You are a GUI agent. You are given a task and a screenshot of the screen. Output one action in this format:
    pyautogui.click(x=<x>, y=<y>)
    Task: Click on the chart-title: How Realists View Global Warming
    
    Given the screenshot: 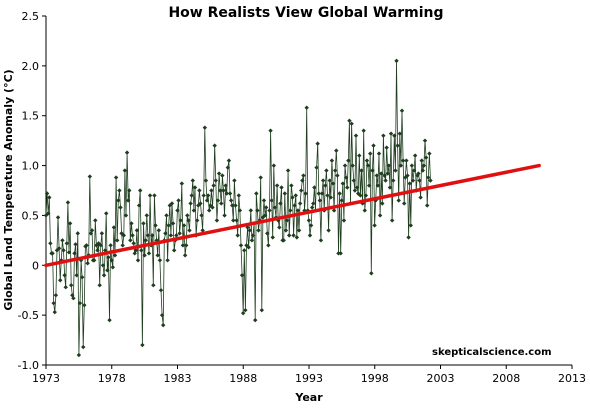 What is the action you would take?
    pyautogui.click(x=305, y=13)
    